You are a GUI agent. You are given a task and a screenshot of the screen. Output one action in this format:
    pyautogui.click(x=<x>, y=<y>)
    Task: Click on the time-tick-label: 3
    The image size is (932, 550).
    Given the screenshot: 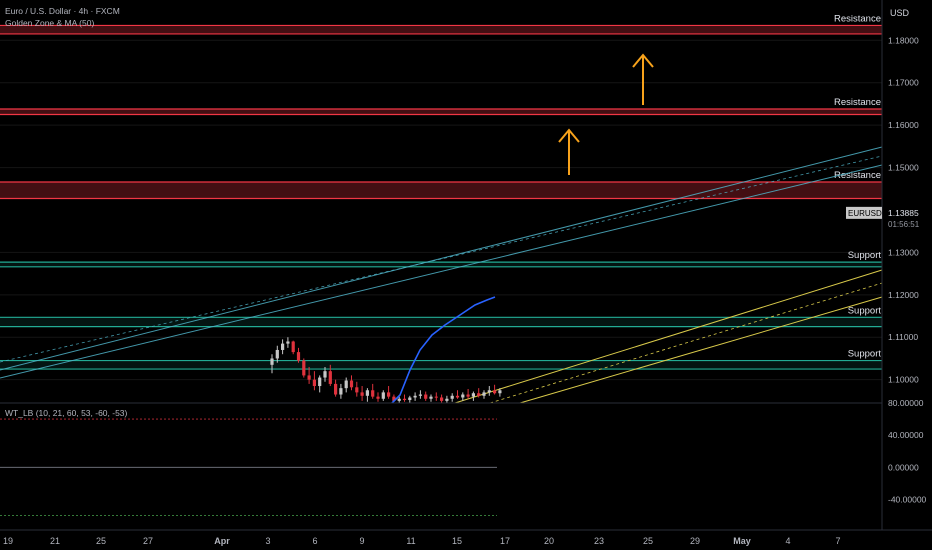 What is the action you would take?
    pyautogui.click(x=267, y=541)
    